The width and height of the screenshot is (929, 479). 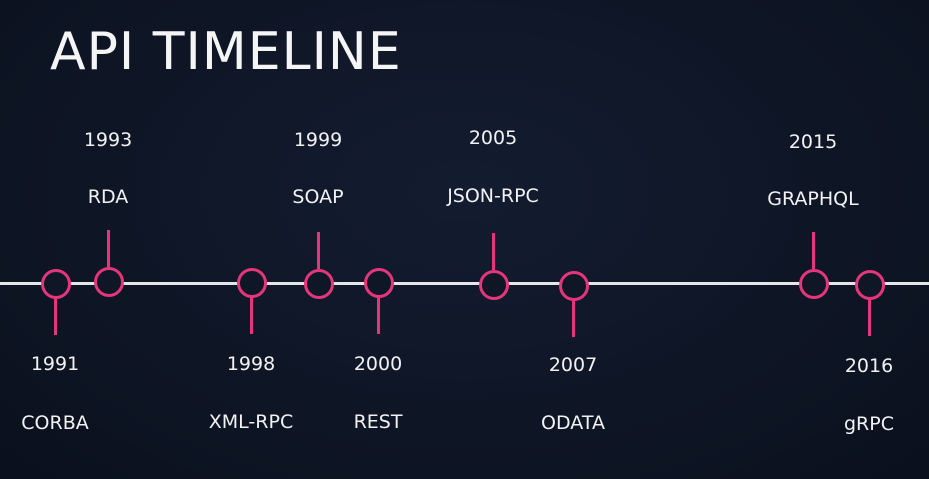 What do you see at coordinates (573, 423) in the screenshot?
I see `event-name: ODATA` at bounding box center [573, 423].